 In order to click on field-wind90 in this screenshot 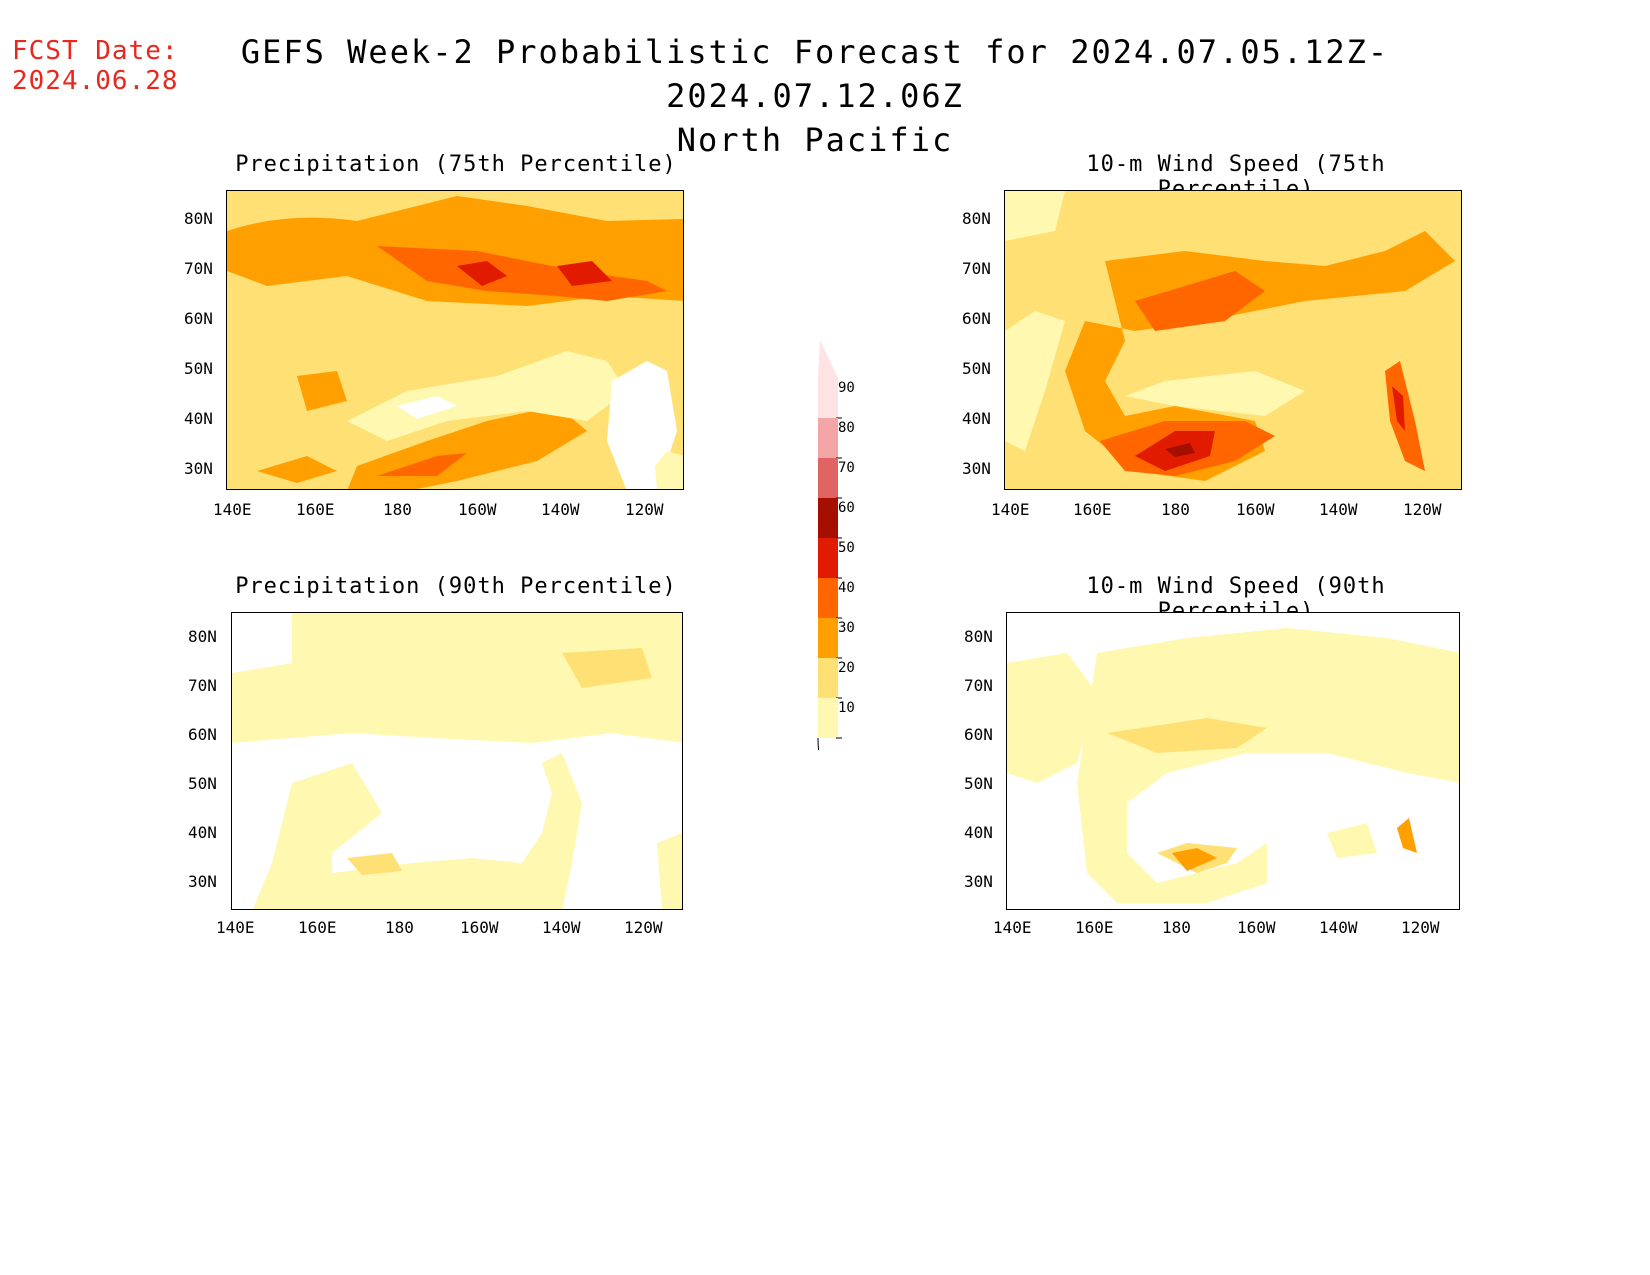, I will do `click(1233, 761)`.